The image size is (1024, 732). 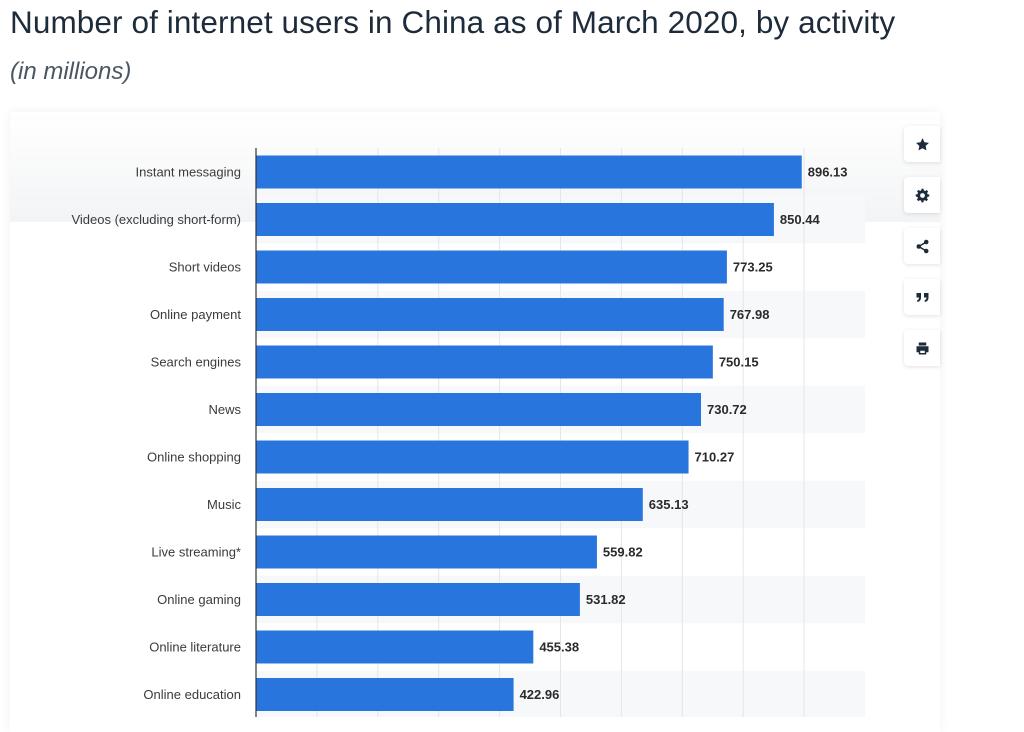 I want to click on gear-icon, so click(x=922, y=195).